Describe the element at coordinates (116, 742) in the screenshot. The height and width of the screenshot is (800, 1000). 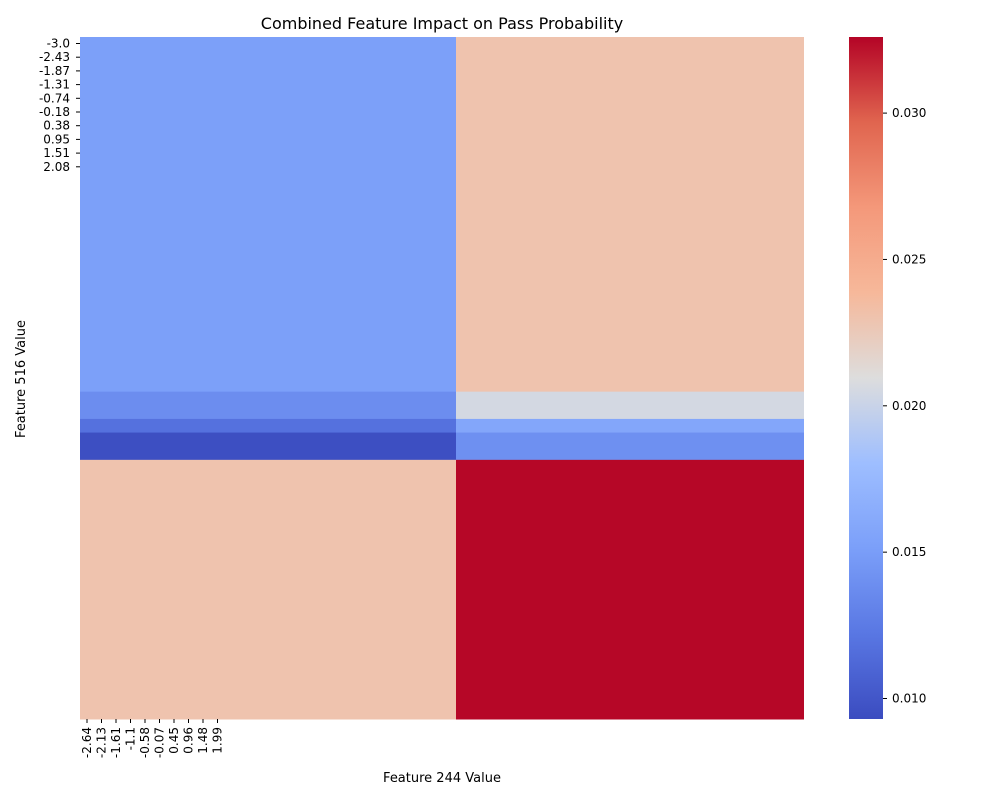
I see `x-tick-label: -1.61` at that location.